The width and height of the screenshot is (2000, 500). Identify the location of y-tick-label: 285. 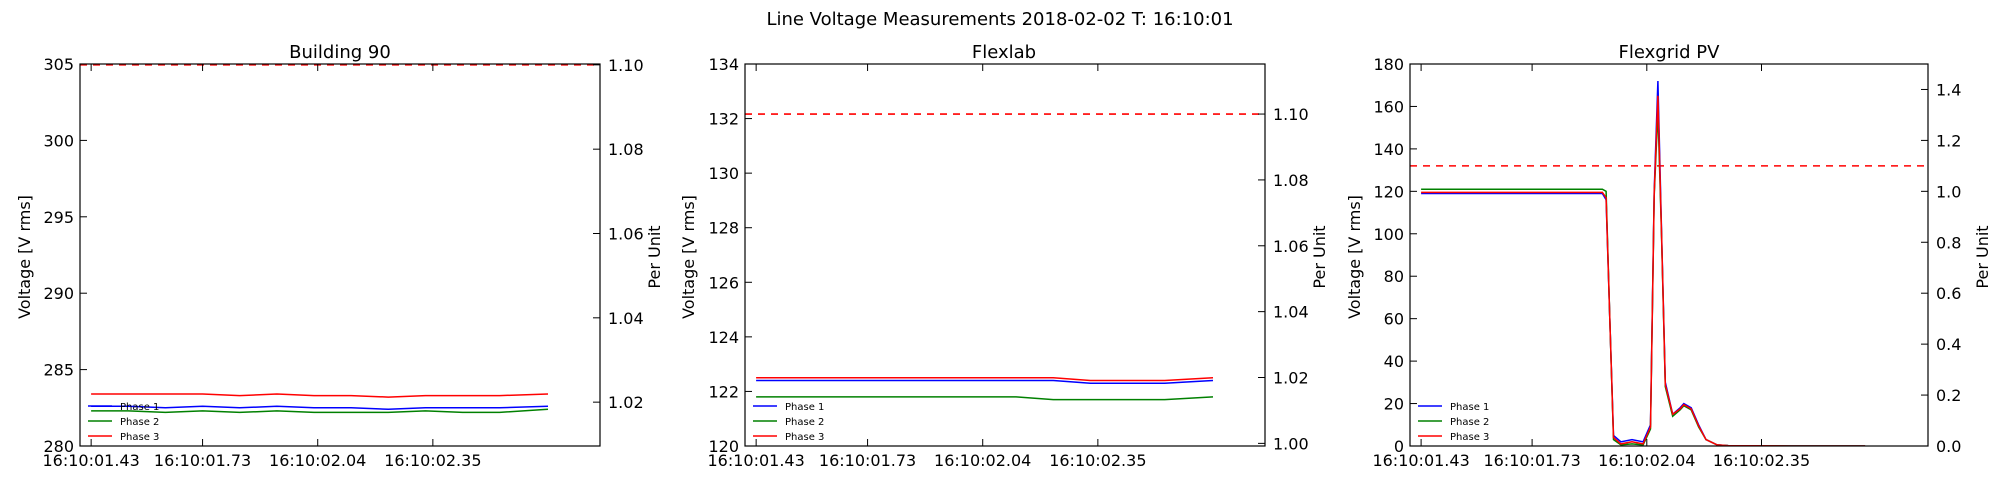
(58, 370).